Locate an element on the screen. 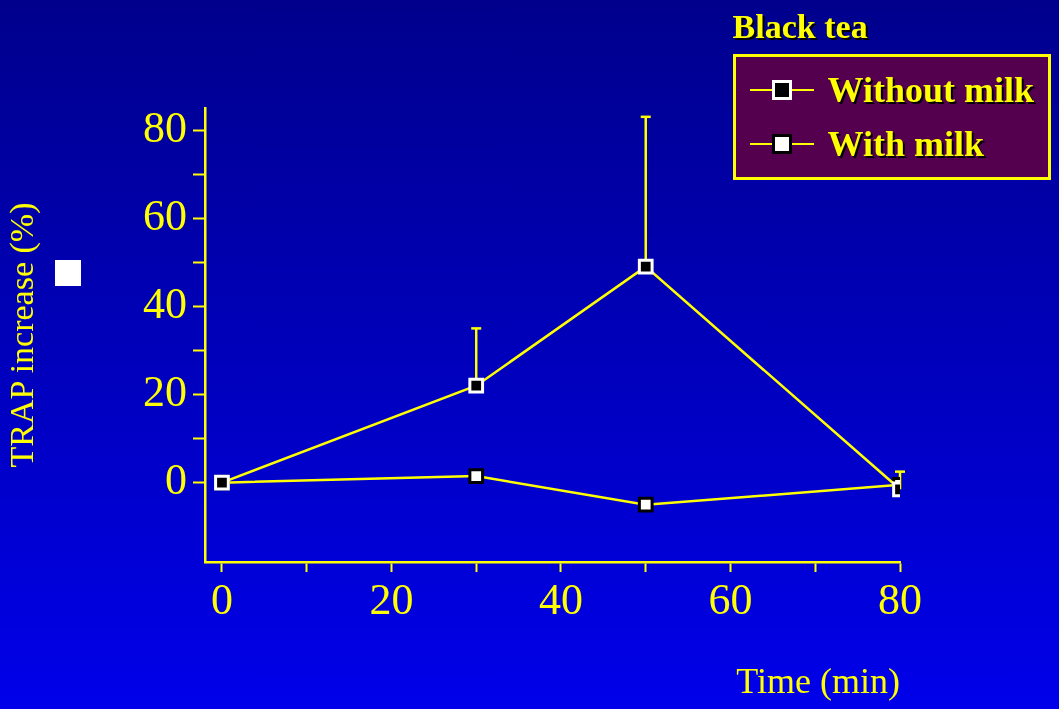 The height and width of the screenshot is (709, 1059). legend-label: Without milk is located at coordinates (930, 90).